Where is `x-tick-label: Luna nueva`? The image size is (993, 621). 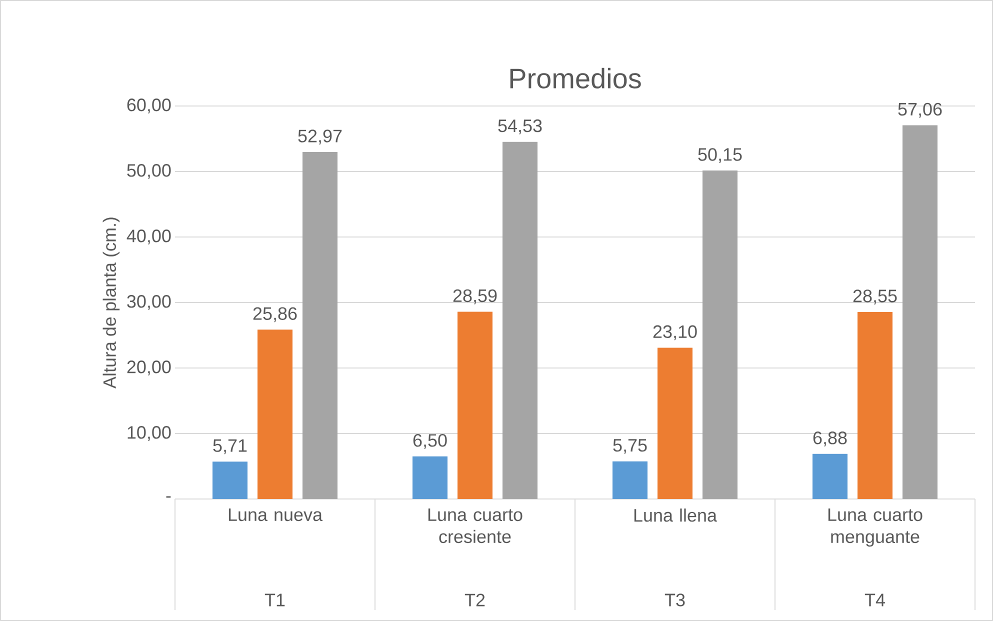 x-tick-label: Luna nueva is located at coordinates (275, 515).